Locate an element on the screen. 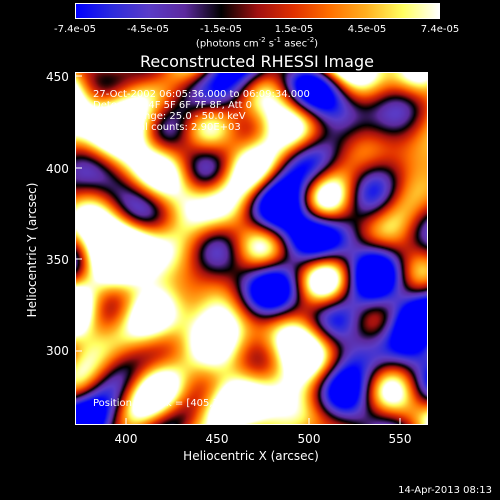  time-range-text: 27-Oct-2002 06:05:36.000 to 06:09:34.000 is located at coordinates (201, 94).